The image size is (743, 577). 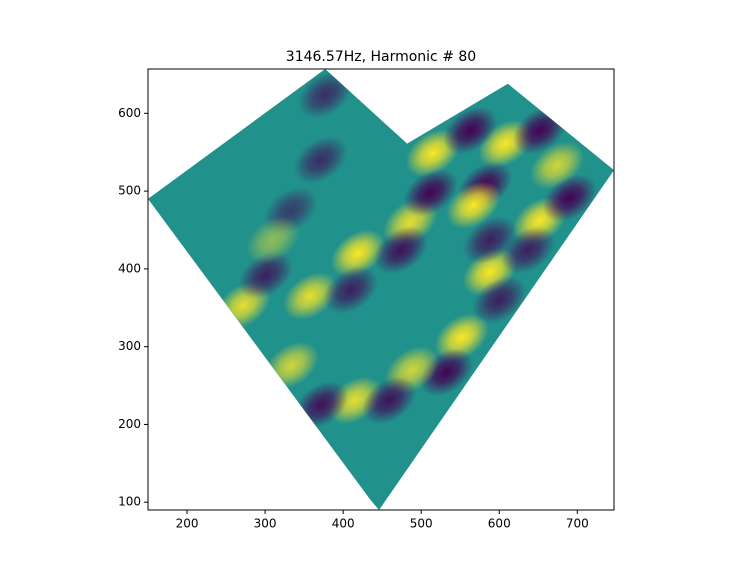 What do you see at coordinates (421, 524) in the screenshot?
I see `x-tick-label: 500` at bounding box center [421, 524].